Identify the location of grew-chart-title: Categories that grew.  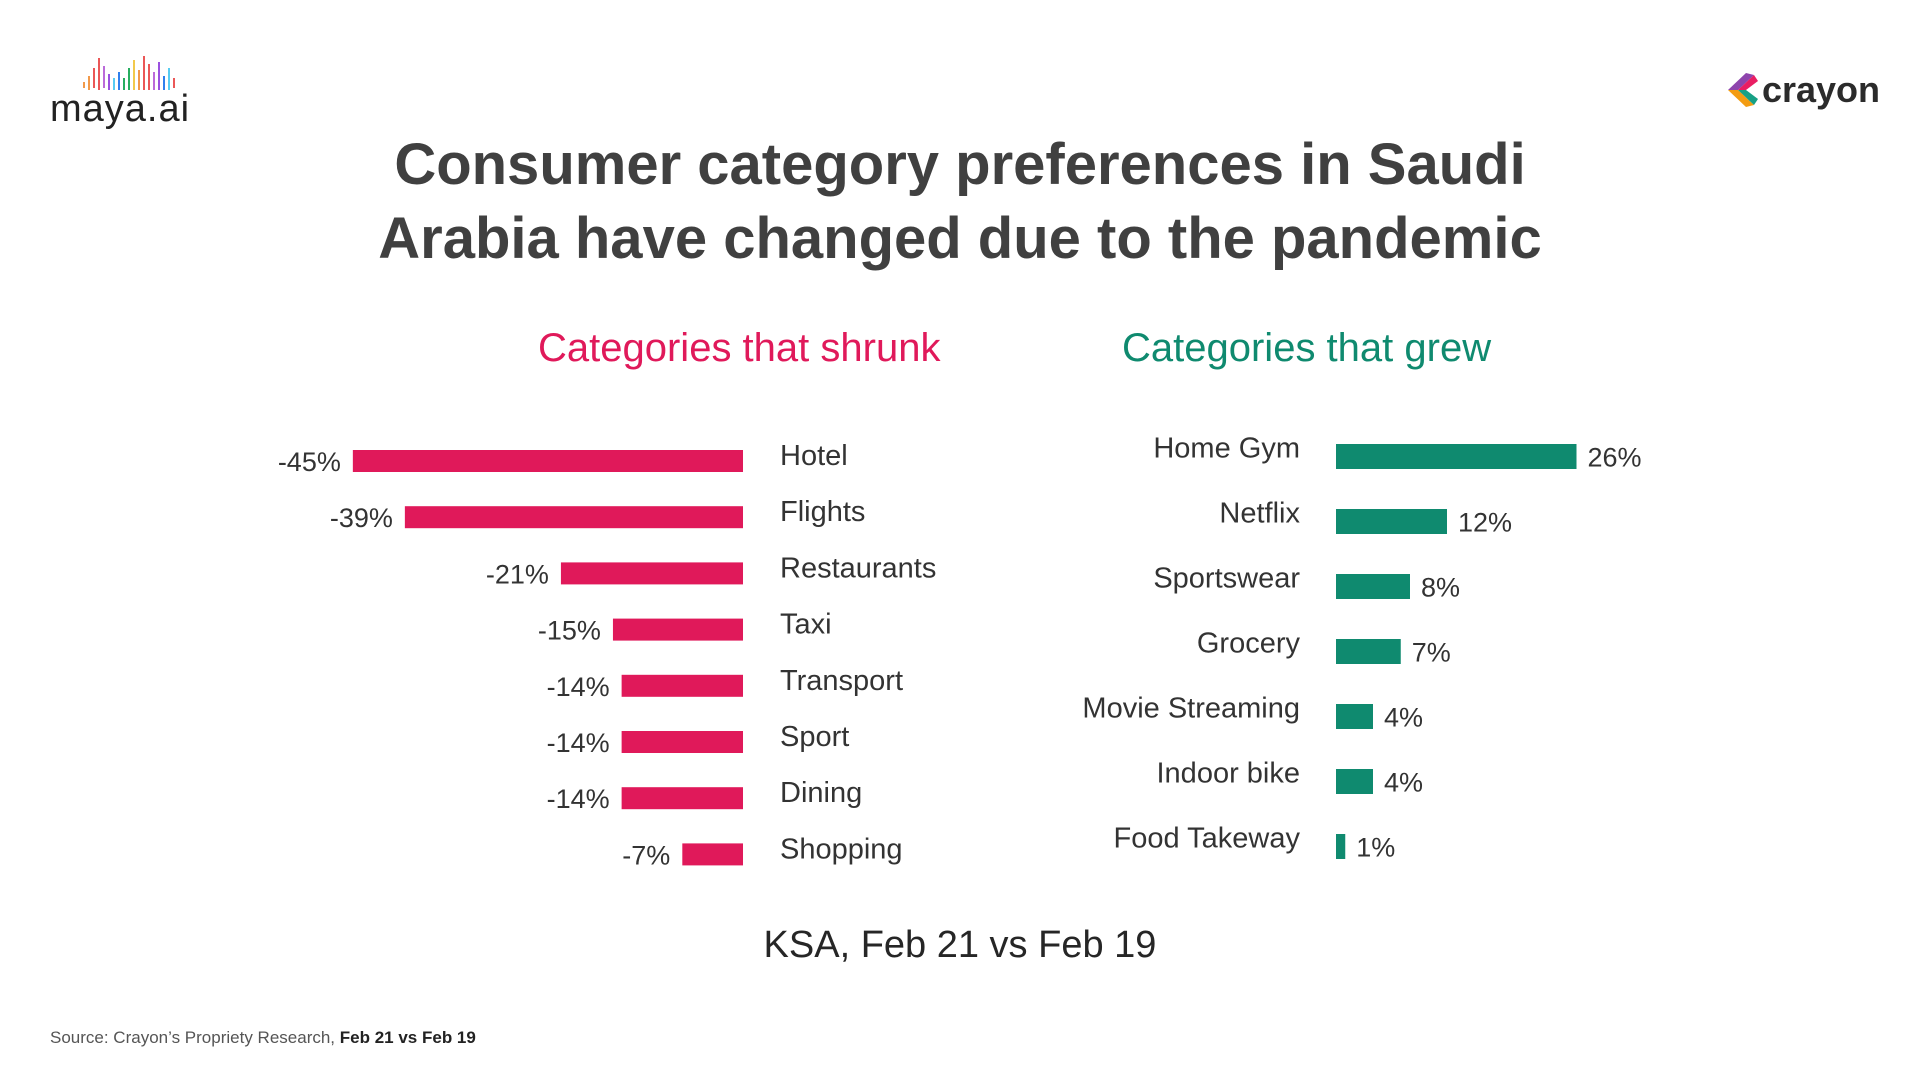
(1307, 348).